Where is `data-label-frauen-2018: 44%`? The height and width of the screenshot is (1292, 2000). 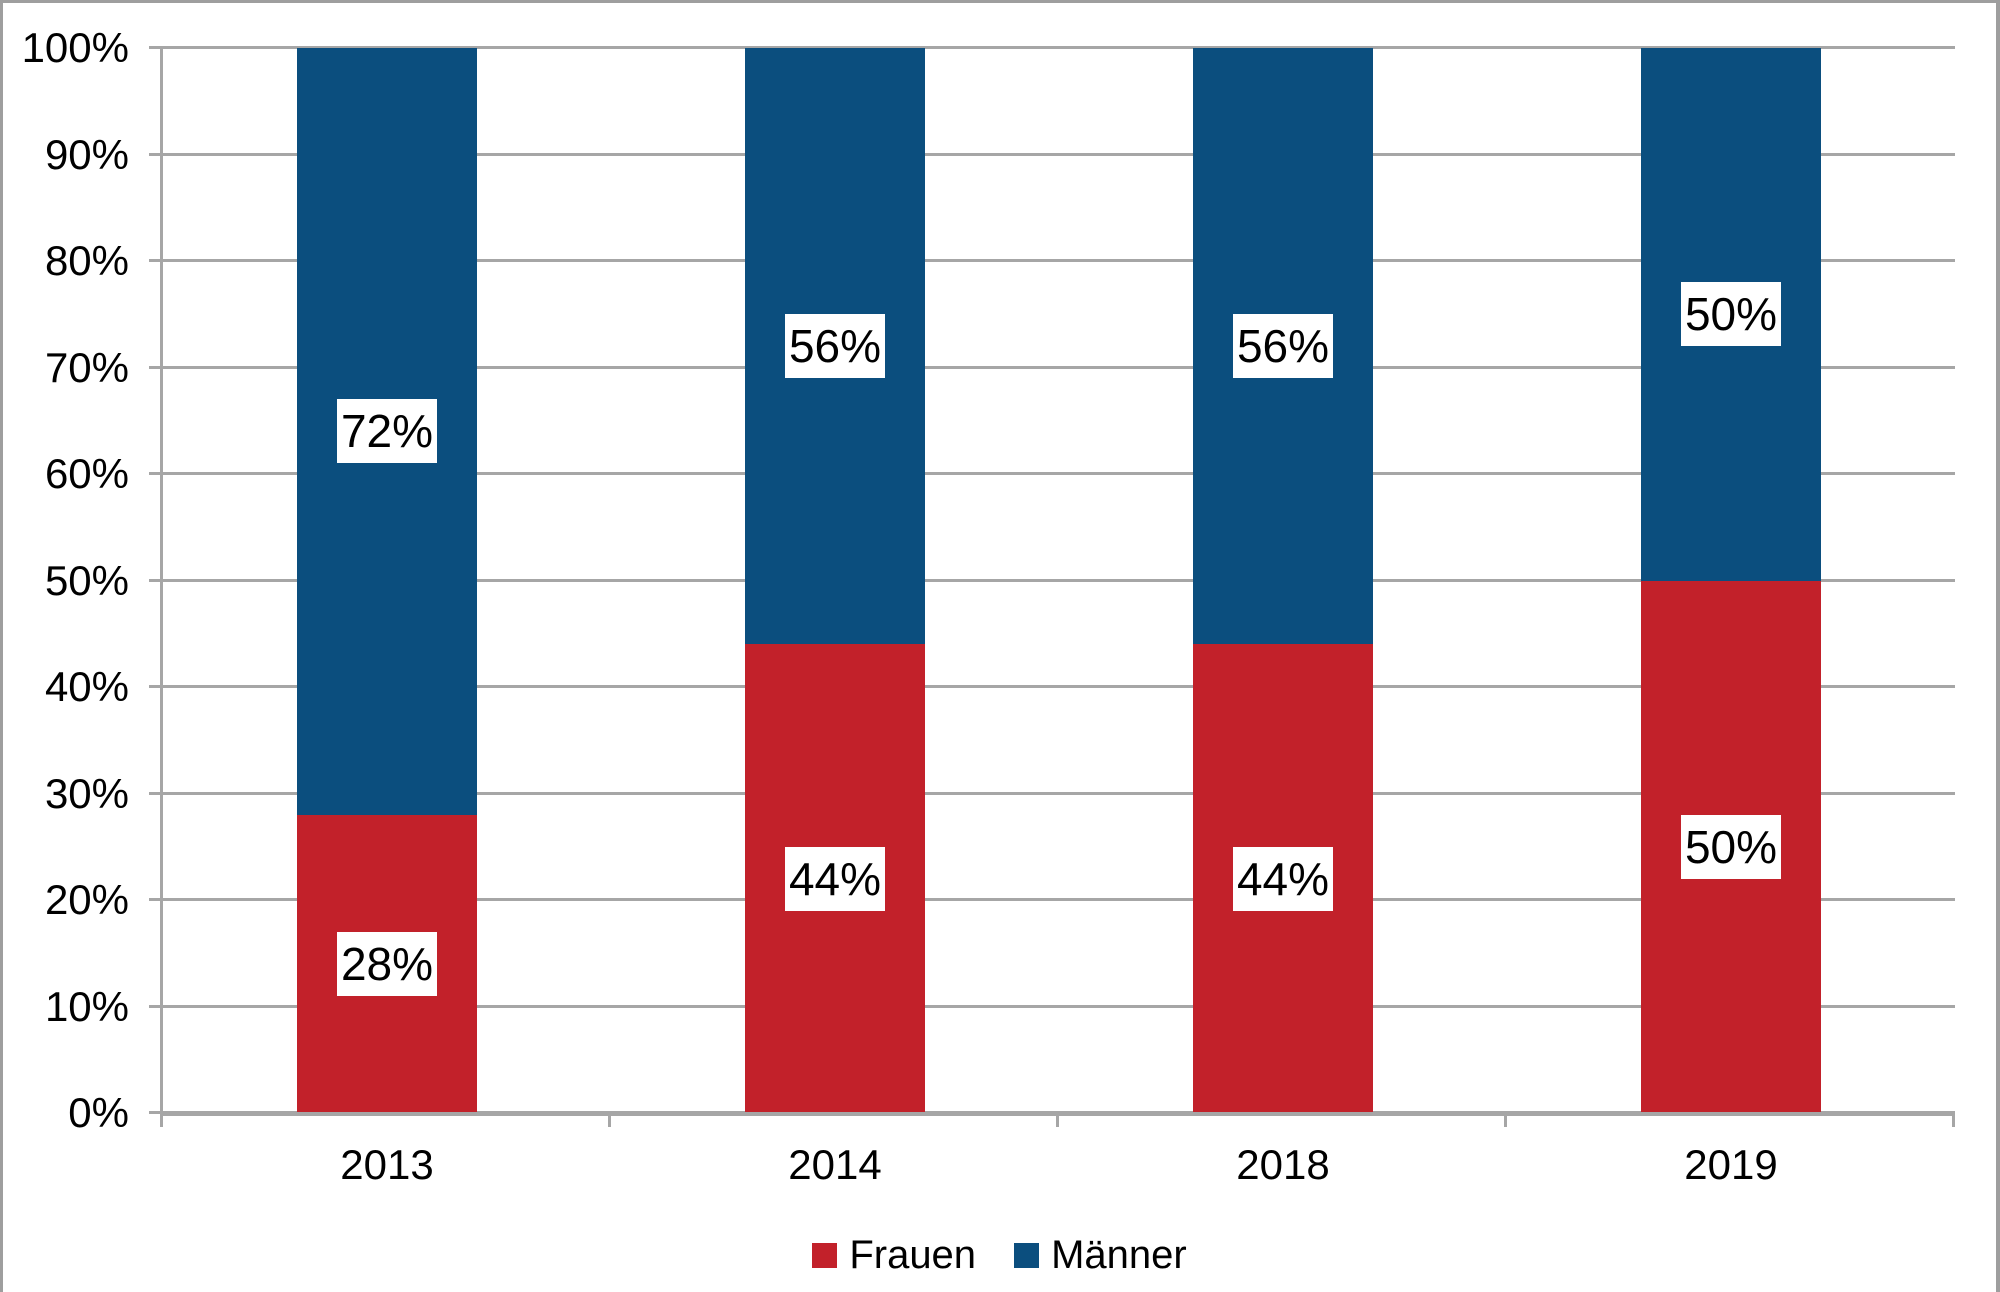
data-label-frauen-2018: 44% is located at coordinates (1283, 879).